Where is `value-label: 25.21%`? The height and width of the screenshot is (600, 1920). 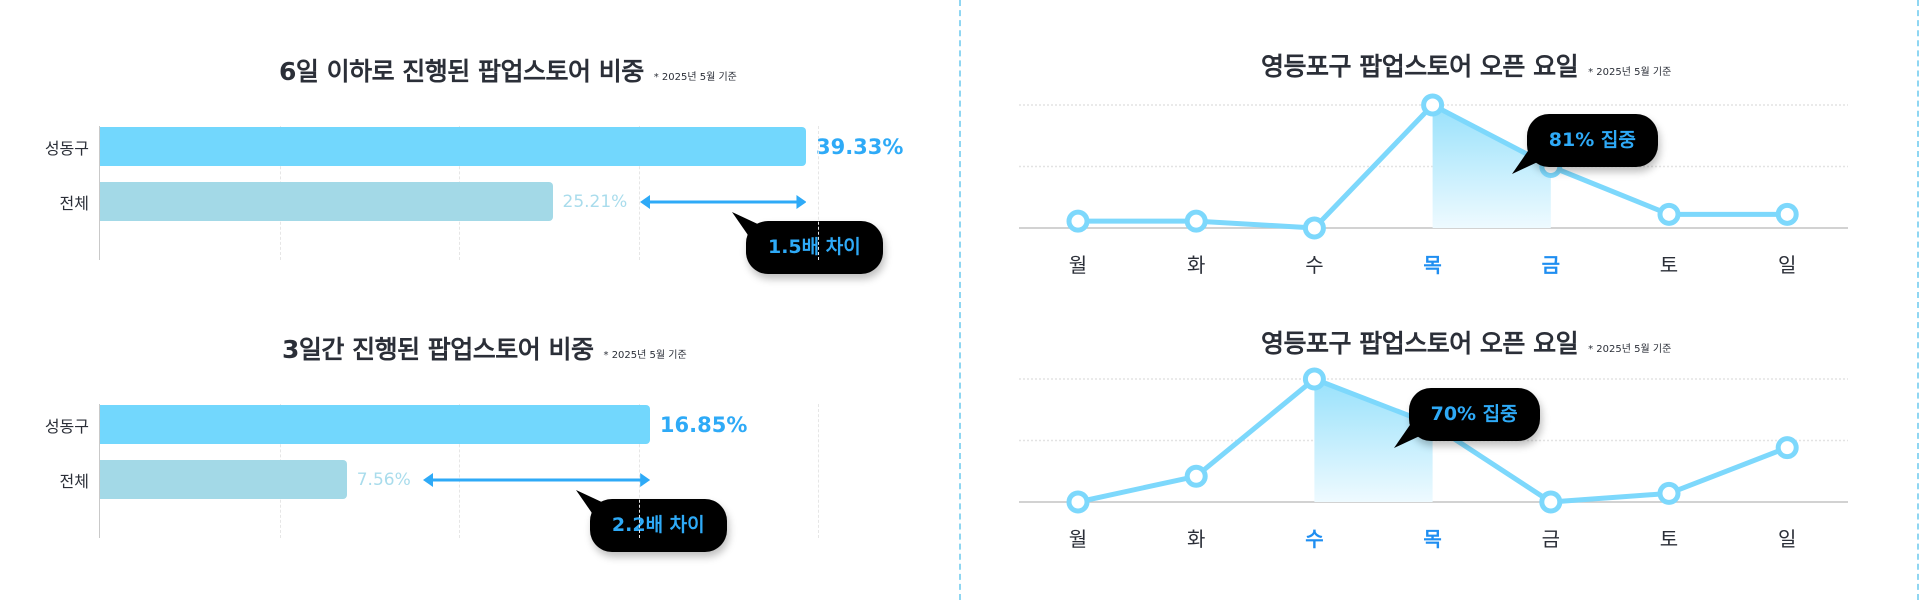 value-label: 25.21% is located at coordinates (595, 202).